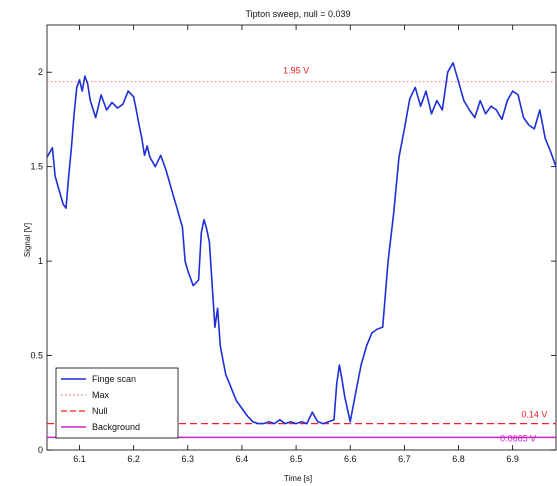 The width and height of the screenshot is (557, 486). What do you see at coordinates (298, 478) in the screenshot?
I see `x-axis-label: Time [s]` at bounding box center [298, 478].